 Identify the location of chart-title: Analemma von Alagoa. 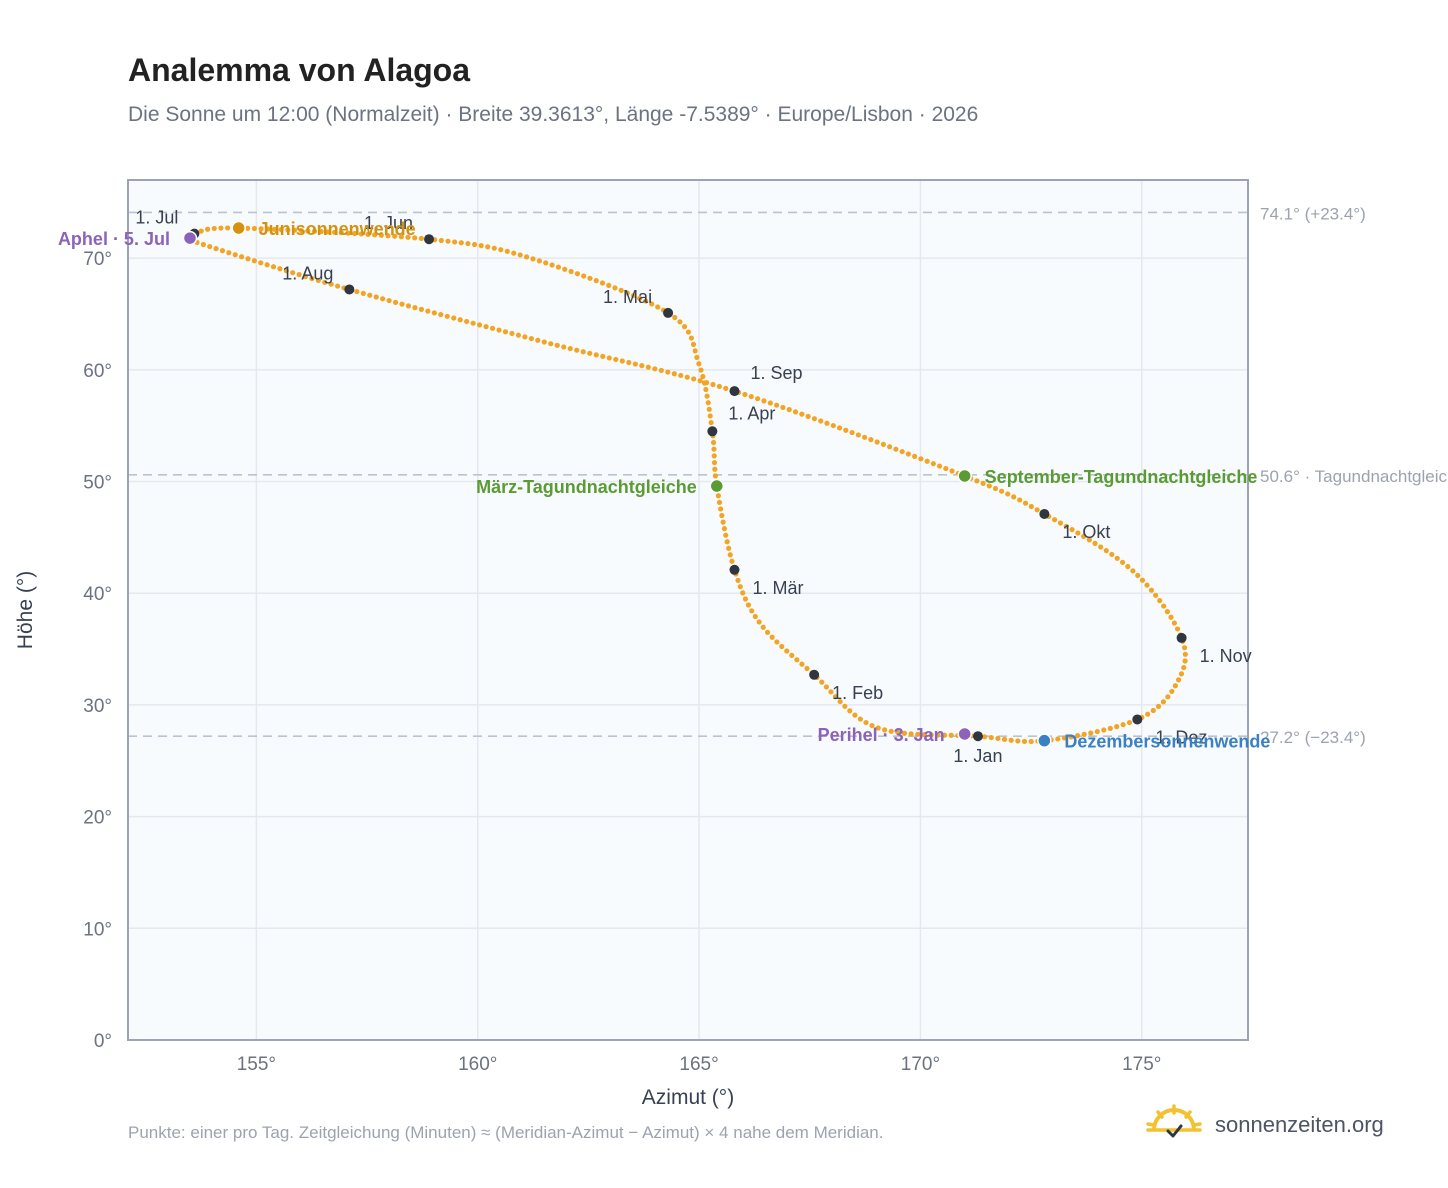
(299, 70).